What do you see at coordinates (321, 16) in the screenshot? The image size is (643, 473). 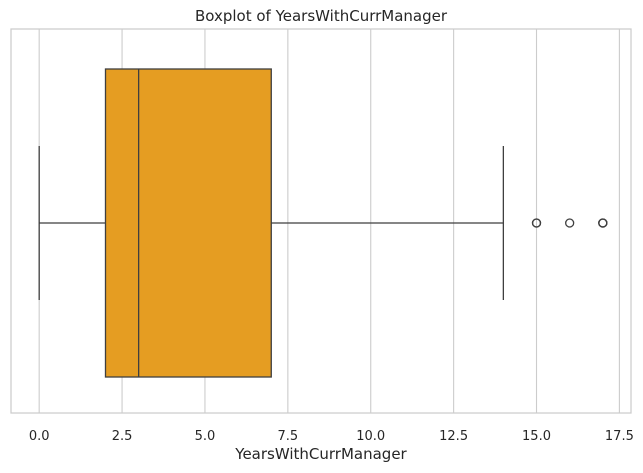 I see `chart-title: Boxplot of YearsWithCurrManager` at bounding box center [321, 16].